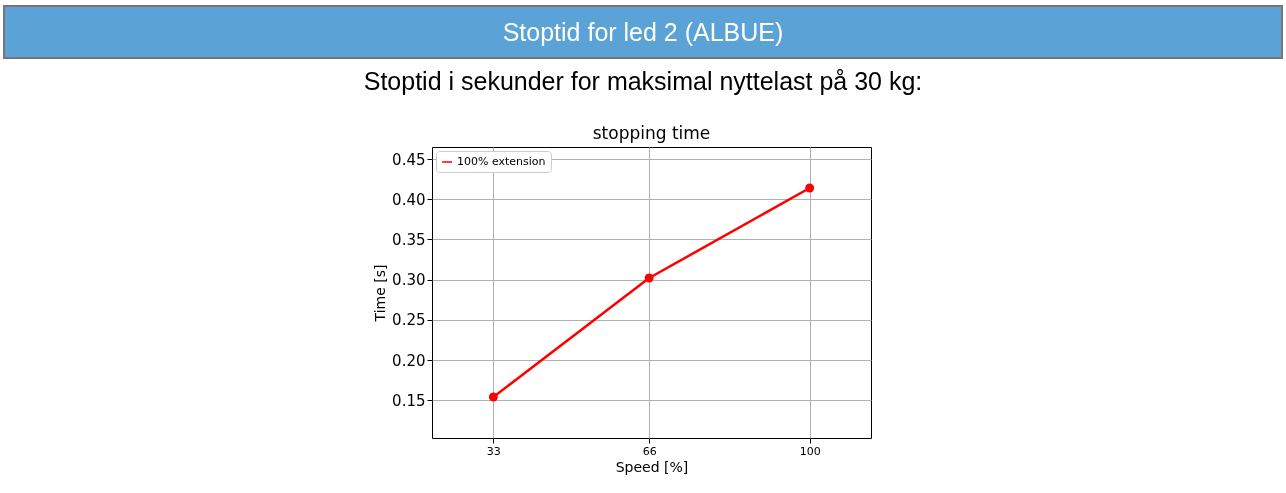 The image size is (1286, 493). What do you see at coordinates (409, 320) in the screenshot?
I see `y-tick-label: 0.25` at bounding box center [409, 320].